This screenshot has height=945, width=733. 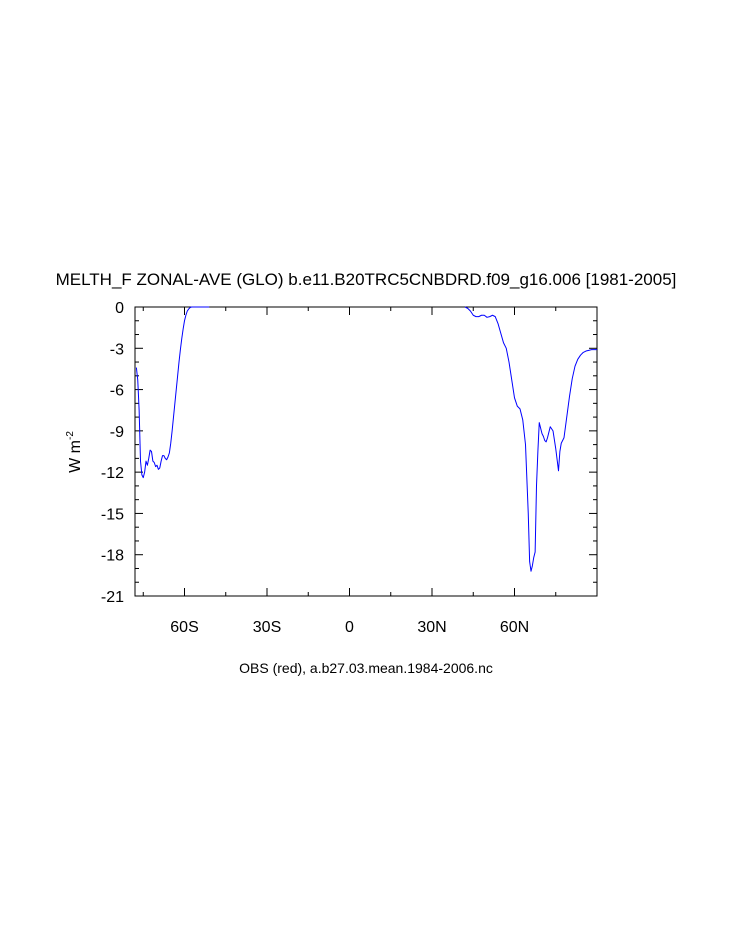 What do you see at coordinates (112, 597) in the screenshot?
I see `y-tick-label: -21` at bounding box center [112, 597].